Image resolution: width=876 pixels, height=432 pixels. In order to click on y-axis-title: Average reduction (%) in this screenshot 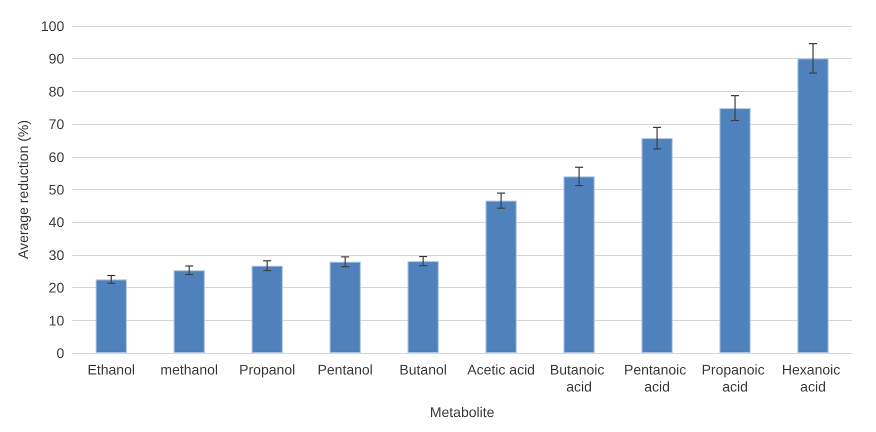, I will do `click(23, 190)`.